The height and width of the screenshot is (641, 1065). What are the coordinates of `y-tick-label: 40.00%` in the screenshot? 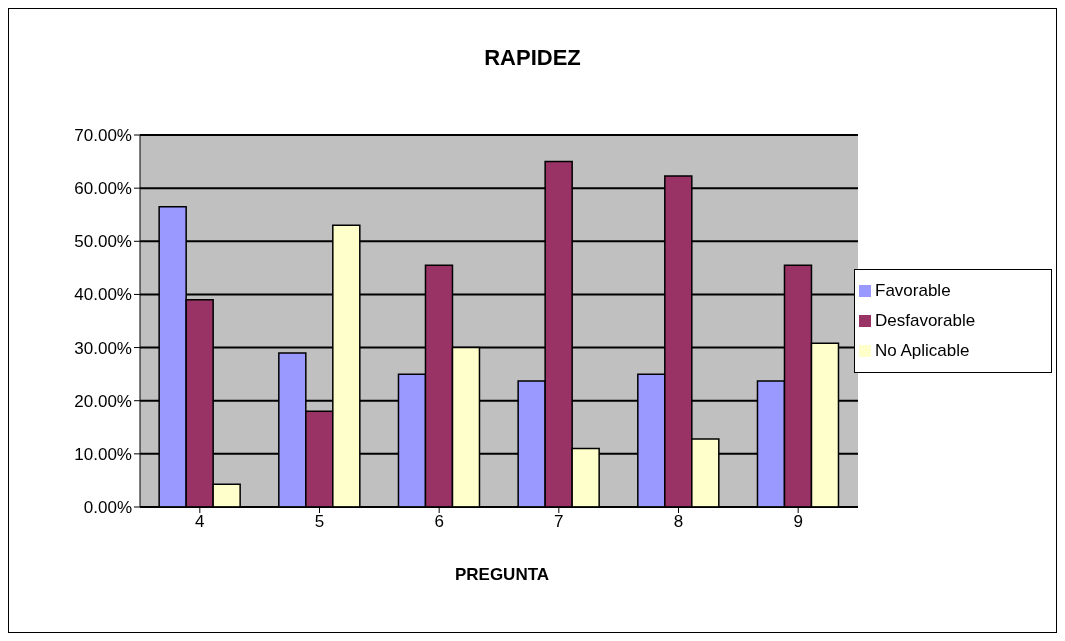 It's located at (103, 295).